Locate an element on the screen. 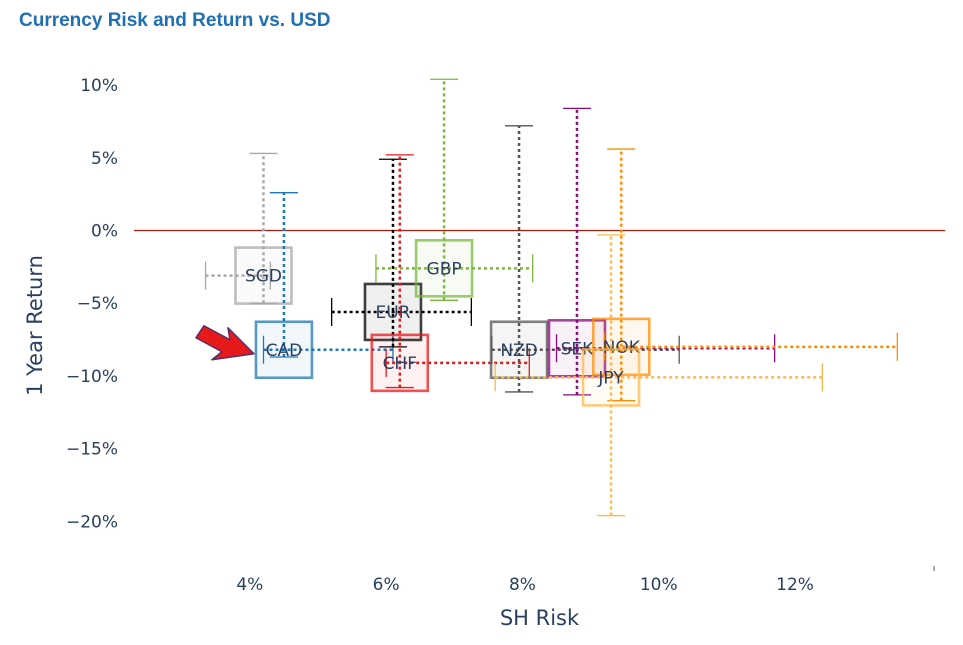 This screenshot has height=645, width=963. arrow-layer is located at coordinates (225, 343).